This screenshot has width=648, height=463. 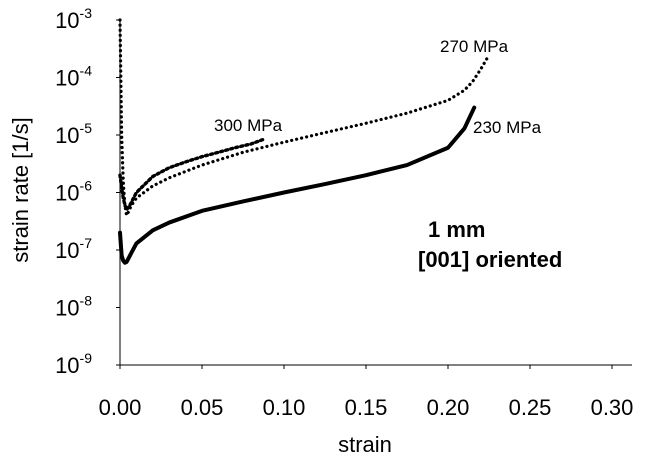 I want to click on y-tick-label: 10⁻⁵, so click(x=73, y=134).